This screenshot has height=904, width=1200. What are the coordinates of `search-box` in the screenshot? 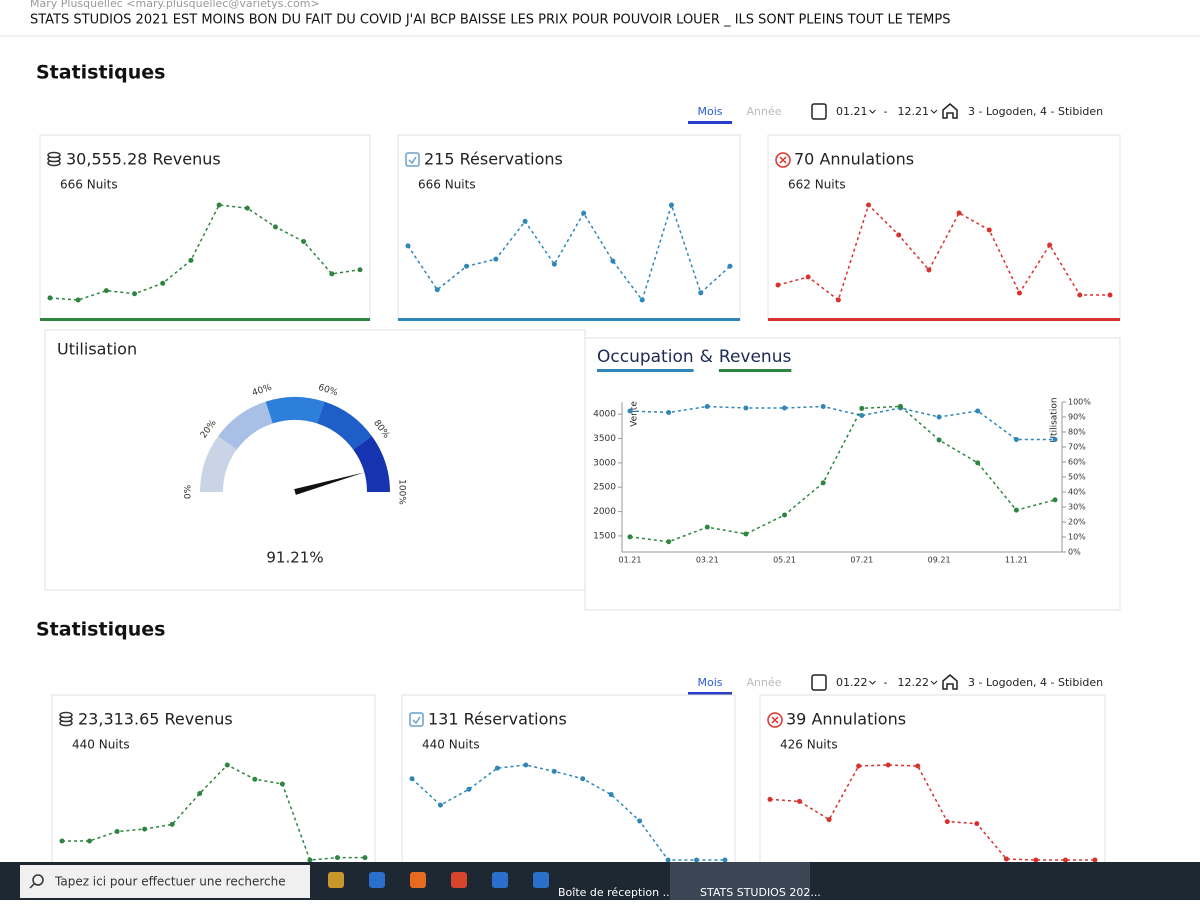 It's located at (165, 881).